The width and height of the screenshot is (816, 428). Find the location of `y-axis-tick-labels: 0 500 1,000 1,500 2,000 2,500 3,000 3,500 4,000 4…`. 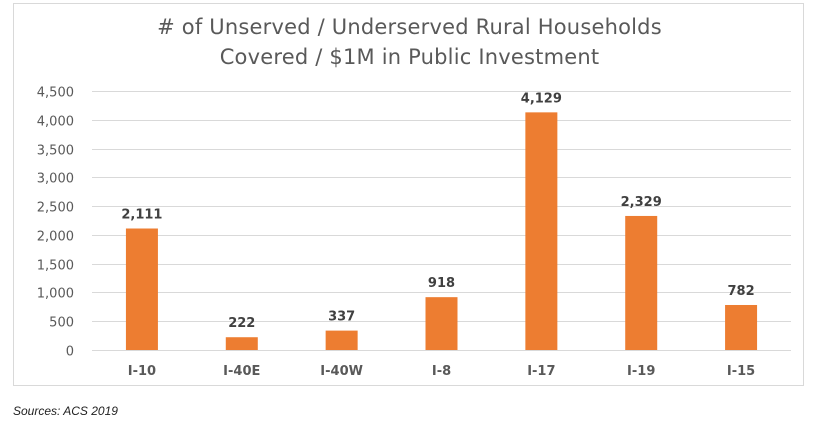

y-axis-tick-labels: 0 500 1,000 1,500 2,000 2,500 3,000 3,500 4,000 4… is located at coordinates (55, 223).